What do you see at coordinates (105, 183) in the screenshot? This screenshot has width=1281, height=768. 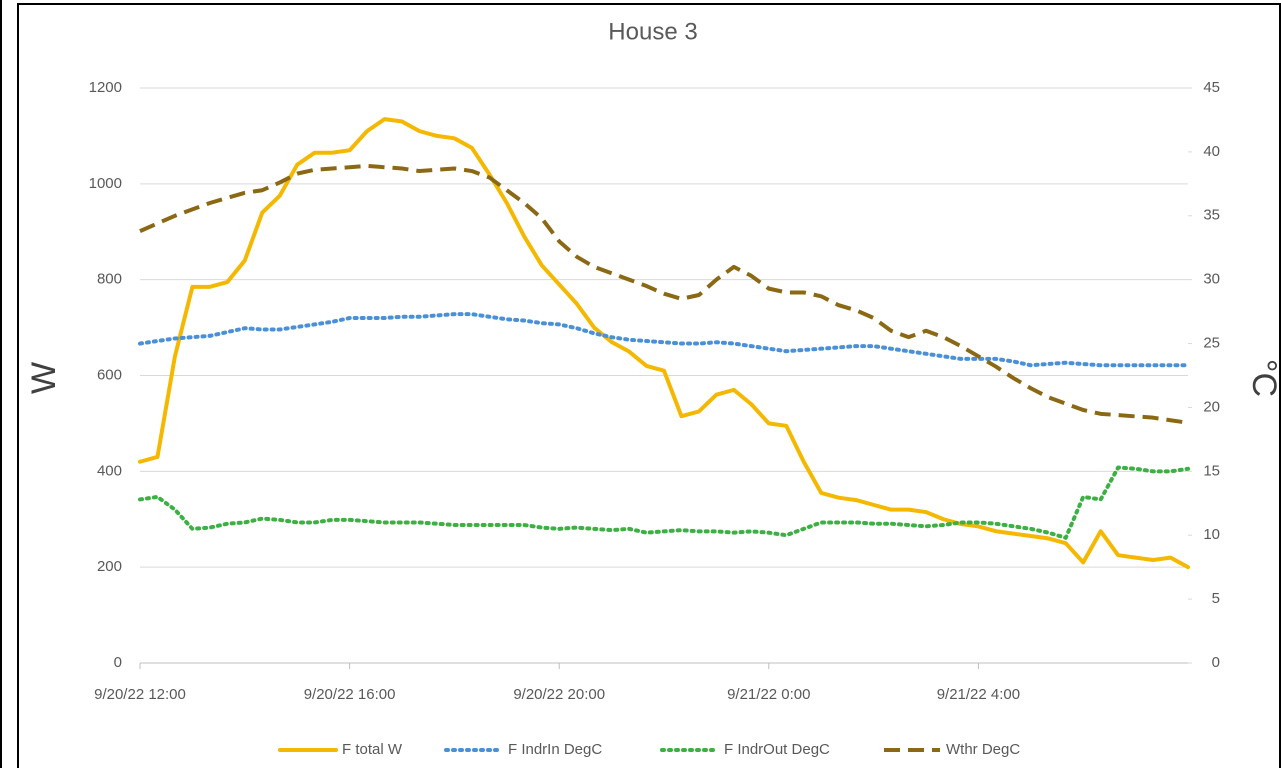 I see `y-tick-label: 1000` at bounding box center [105, 183].